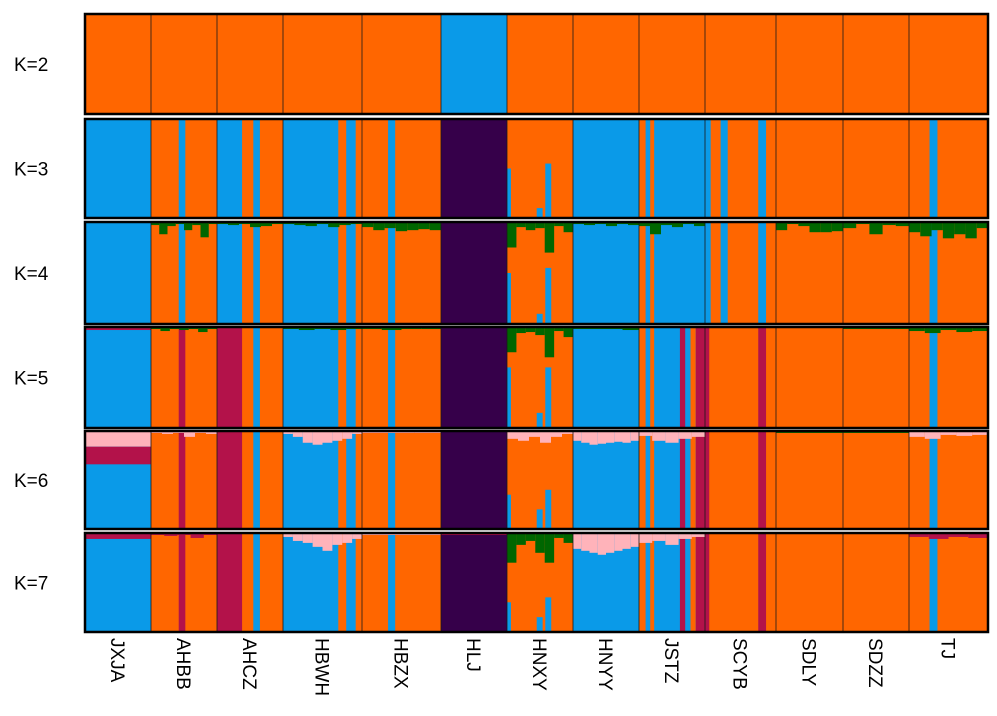  What do you see at coordinates (606, 377) in the screenshot?
I see `segment-hnyy-base` at bounding box center [606, 377].